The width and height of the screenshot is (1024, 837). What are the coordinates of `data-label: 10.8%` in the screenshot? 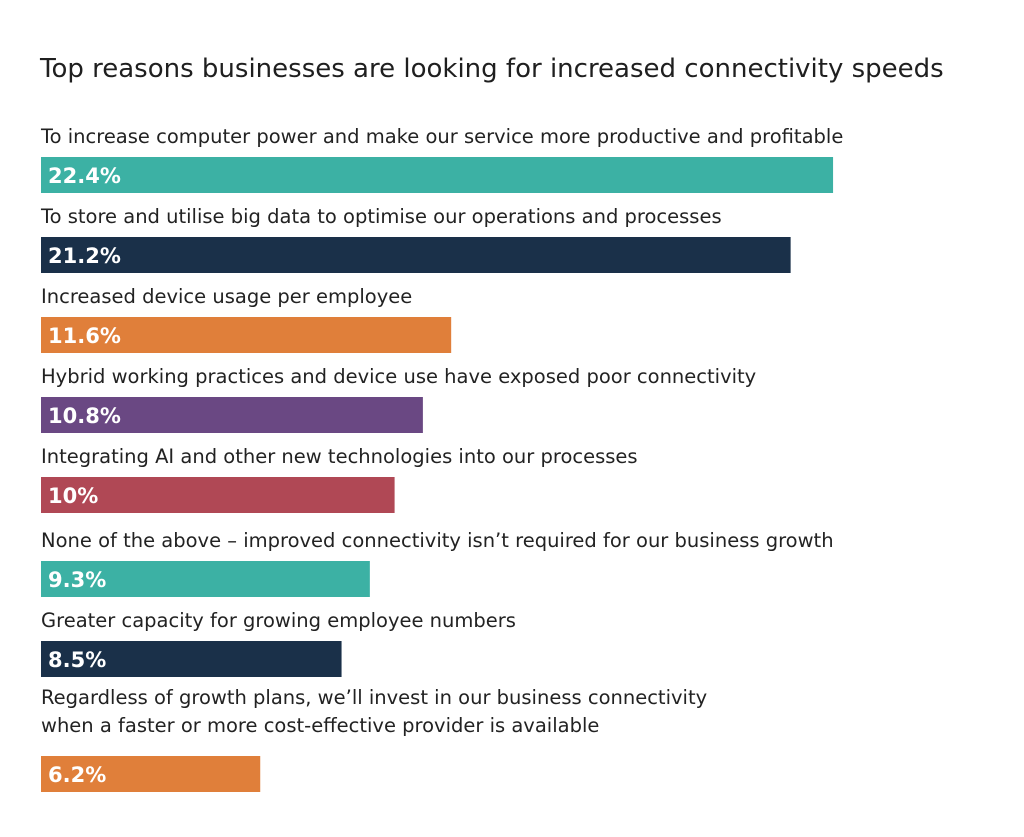 It's located at (84, 416).